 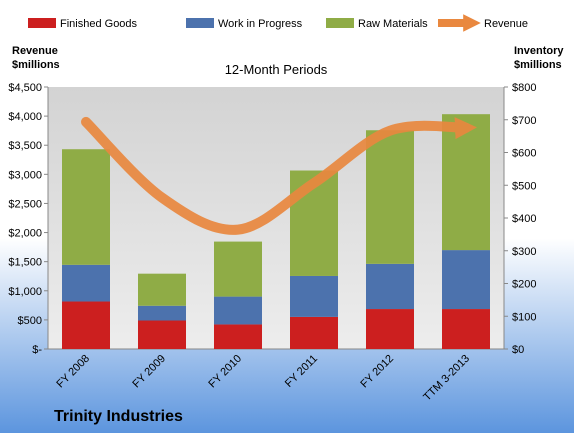 What do you see at coordinates (276, 69) in the screenshot?
I see `chart-subtitle: 12-Month Periods` at bounding box center [276, 69].